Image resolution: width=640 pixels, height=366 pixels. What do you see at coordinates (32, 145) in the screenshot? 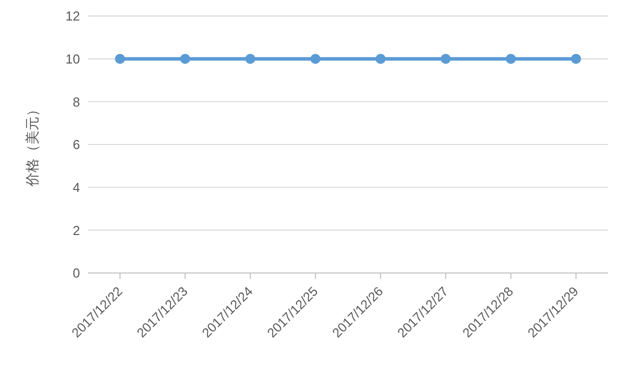
I see `y-axis-title: 价格（美元）` at bounding box center [32, 145].